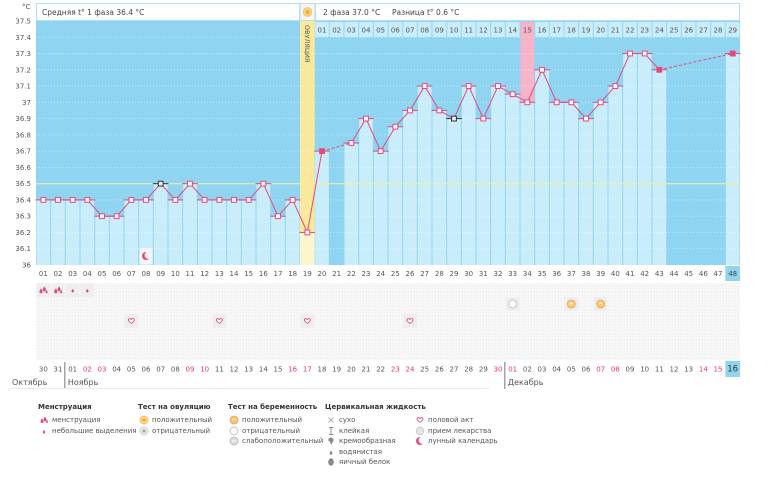  I want to click on x-tick-label: 17, so click(278, 274).